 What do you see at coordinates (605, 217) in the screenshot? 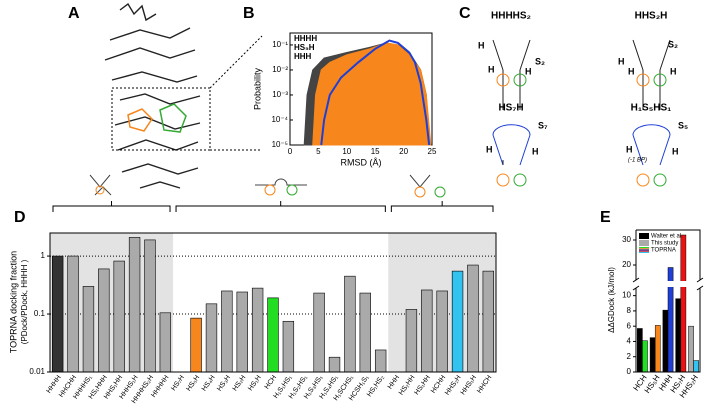
I see `panel-label: E` at bounding box center [605, 217].